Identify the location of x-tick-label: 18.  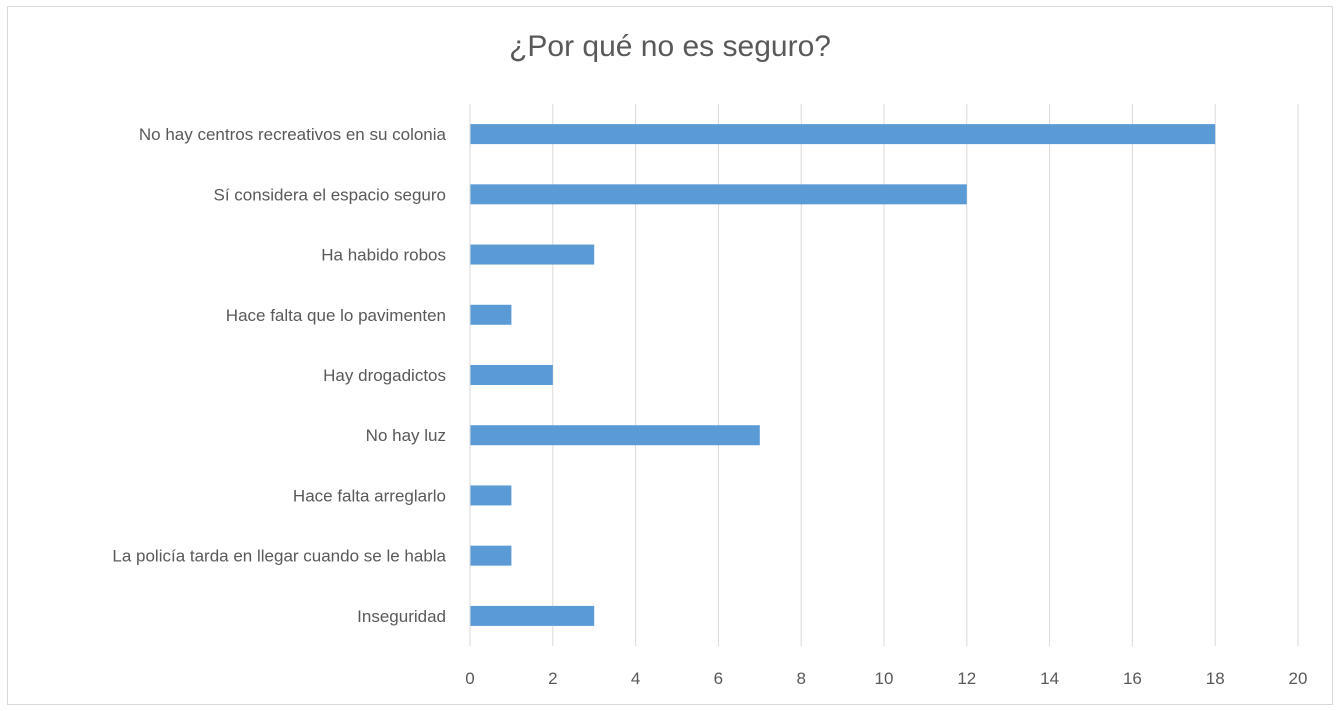
(1215, 678).